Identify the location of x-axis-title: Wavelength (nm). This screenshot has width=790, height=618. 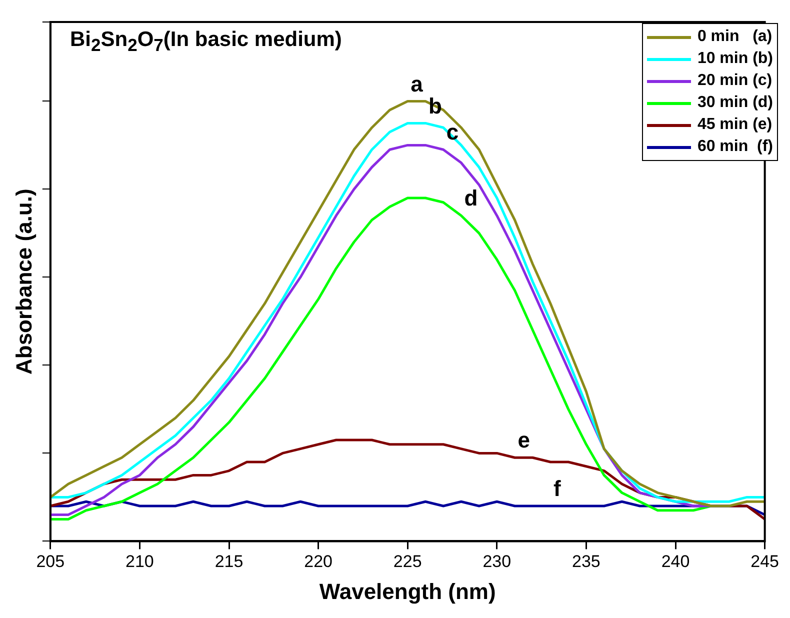
(407, 591).